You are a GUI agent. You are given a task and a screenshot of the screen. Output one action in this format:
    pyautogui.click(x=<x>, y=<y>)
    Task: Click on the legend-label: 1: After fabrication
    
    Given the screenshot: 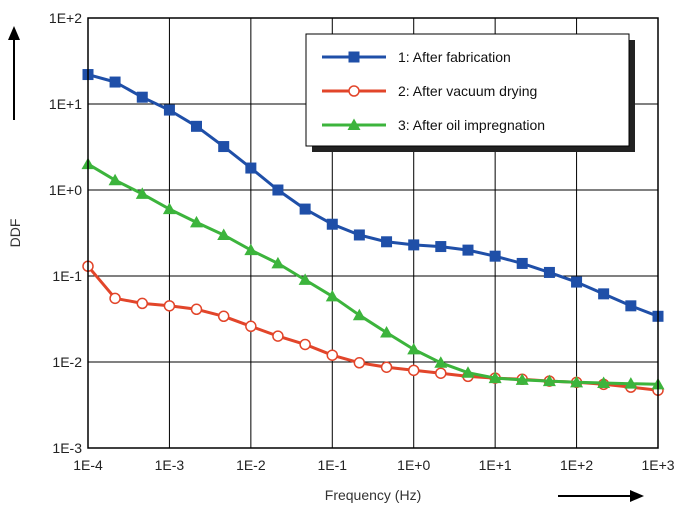 What is the action you would take?
    pyautogui.click(x=454, y=57)
    